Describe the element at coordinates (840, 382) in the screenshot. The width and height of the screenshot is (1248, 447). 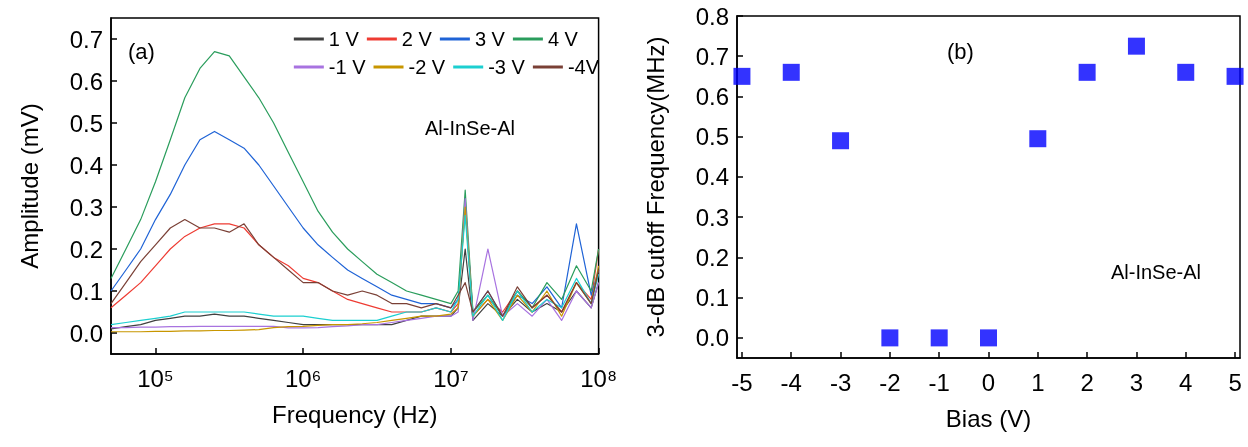
I see `x-tick-label: -3` at that location.